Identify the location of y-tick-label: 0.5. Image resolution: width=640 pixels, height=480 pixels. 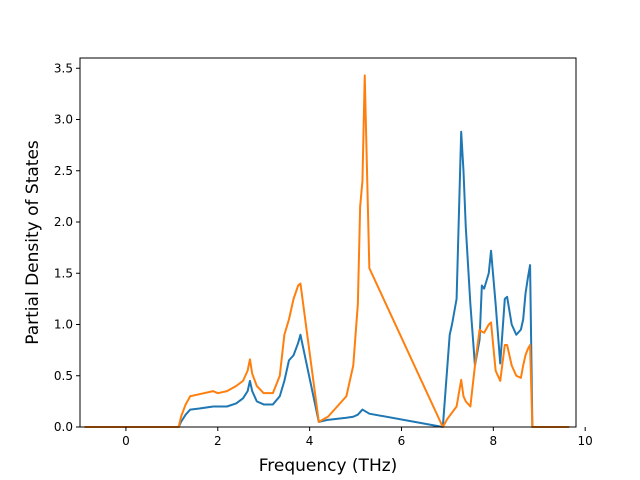
(63, 376).